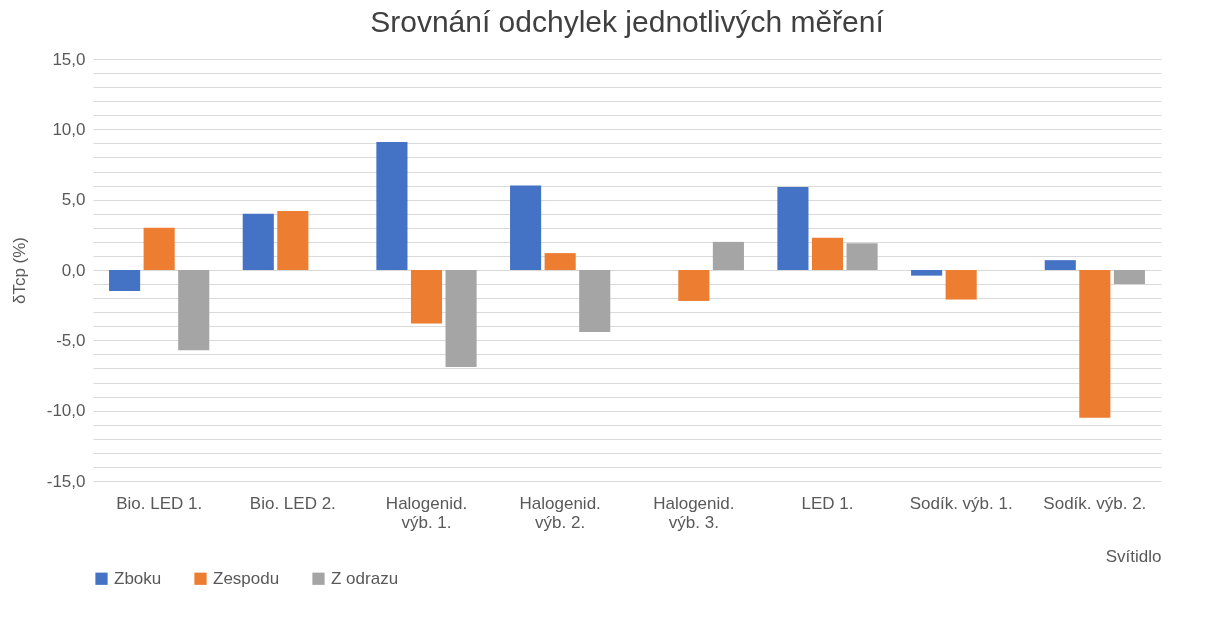 The width and height of the screenshot is (1208, 620). What do you see at coordinates (66, 411) in the screenshot?
I see `y-tick-label: -10,0` at bounding box center [66, 411].